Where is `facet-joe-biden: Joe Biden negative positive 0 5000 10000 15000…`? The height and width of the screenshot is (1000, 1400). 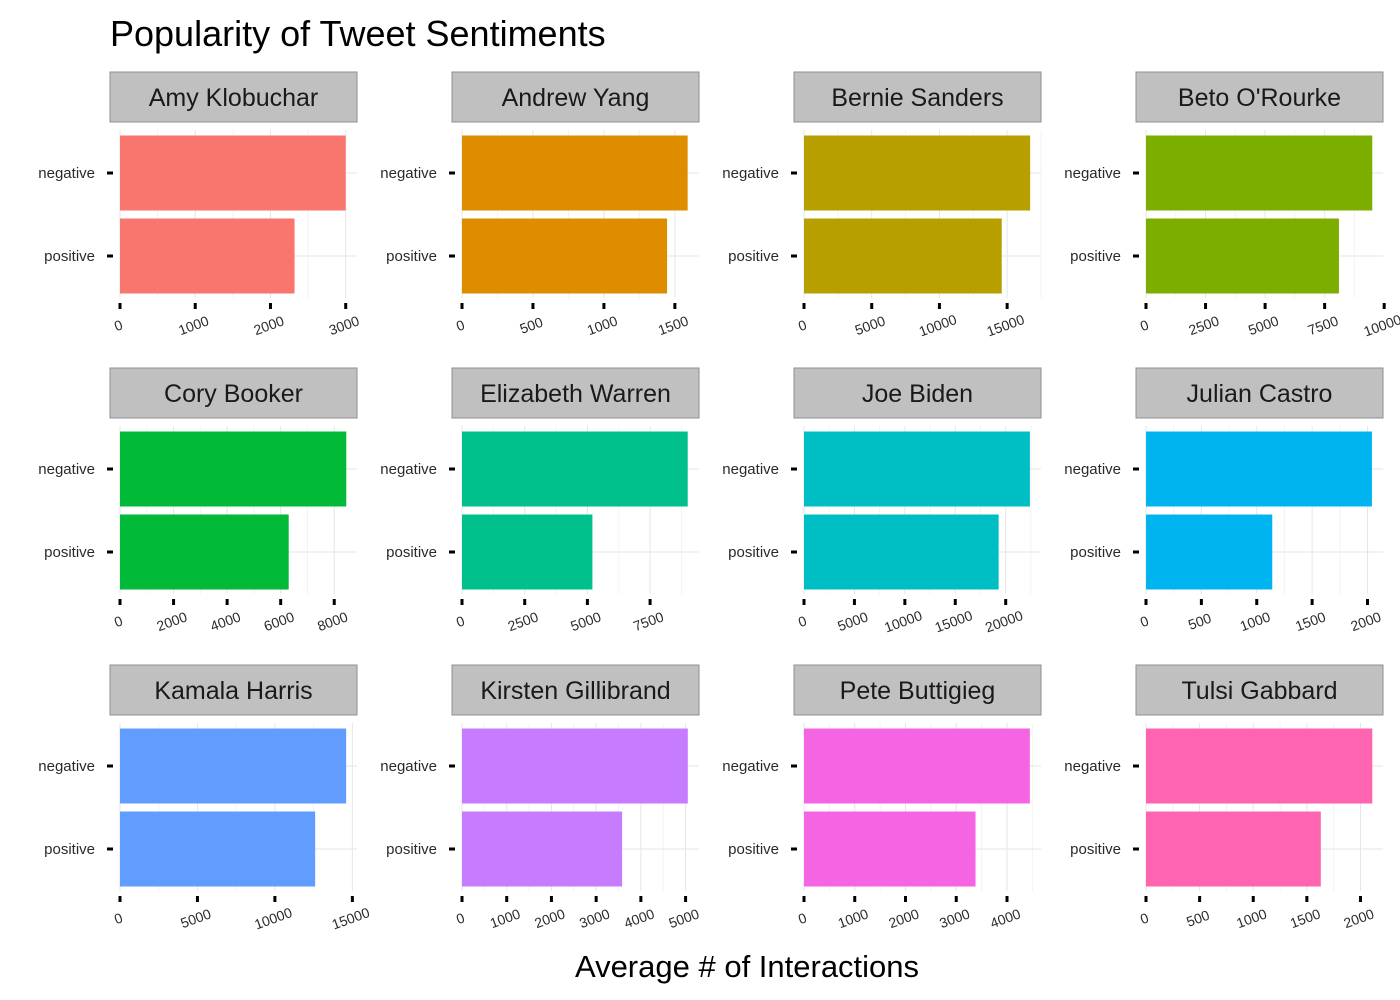
facet-joe-biden: Joe Biden negative positive 0 5000 10000 15000… is located at coordinates (882, 501).